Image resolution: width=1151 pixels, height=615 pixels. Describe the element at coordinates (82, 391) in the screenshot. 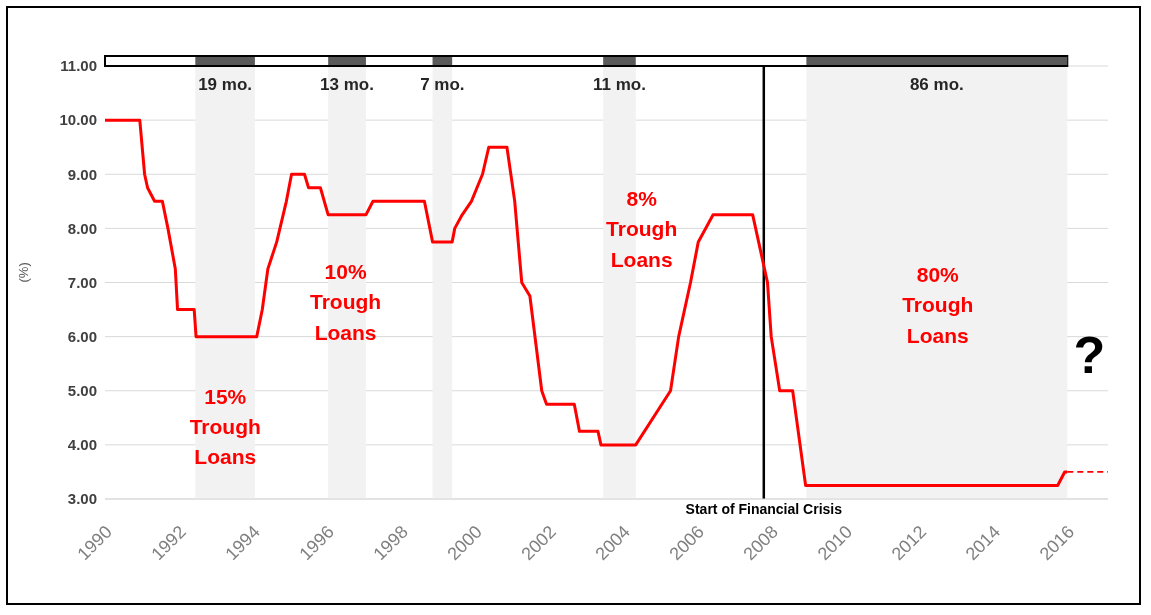

I see `y-tick-label: 5.00` at that location.